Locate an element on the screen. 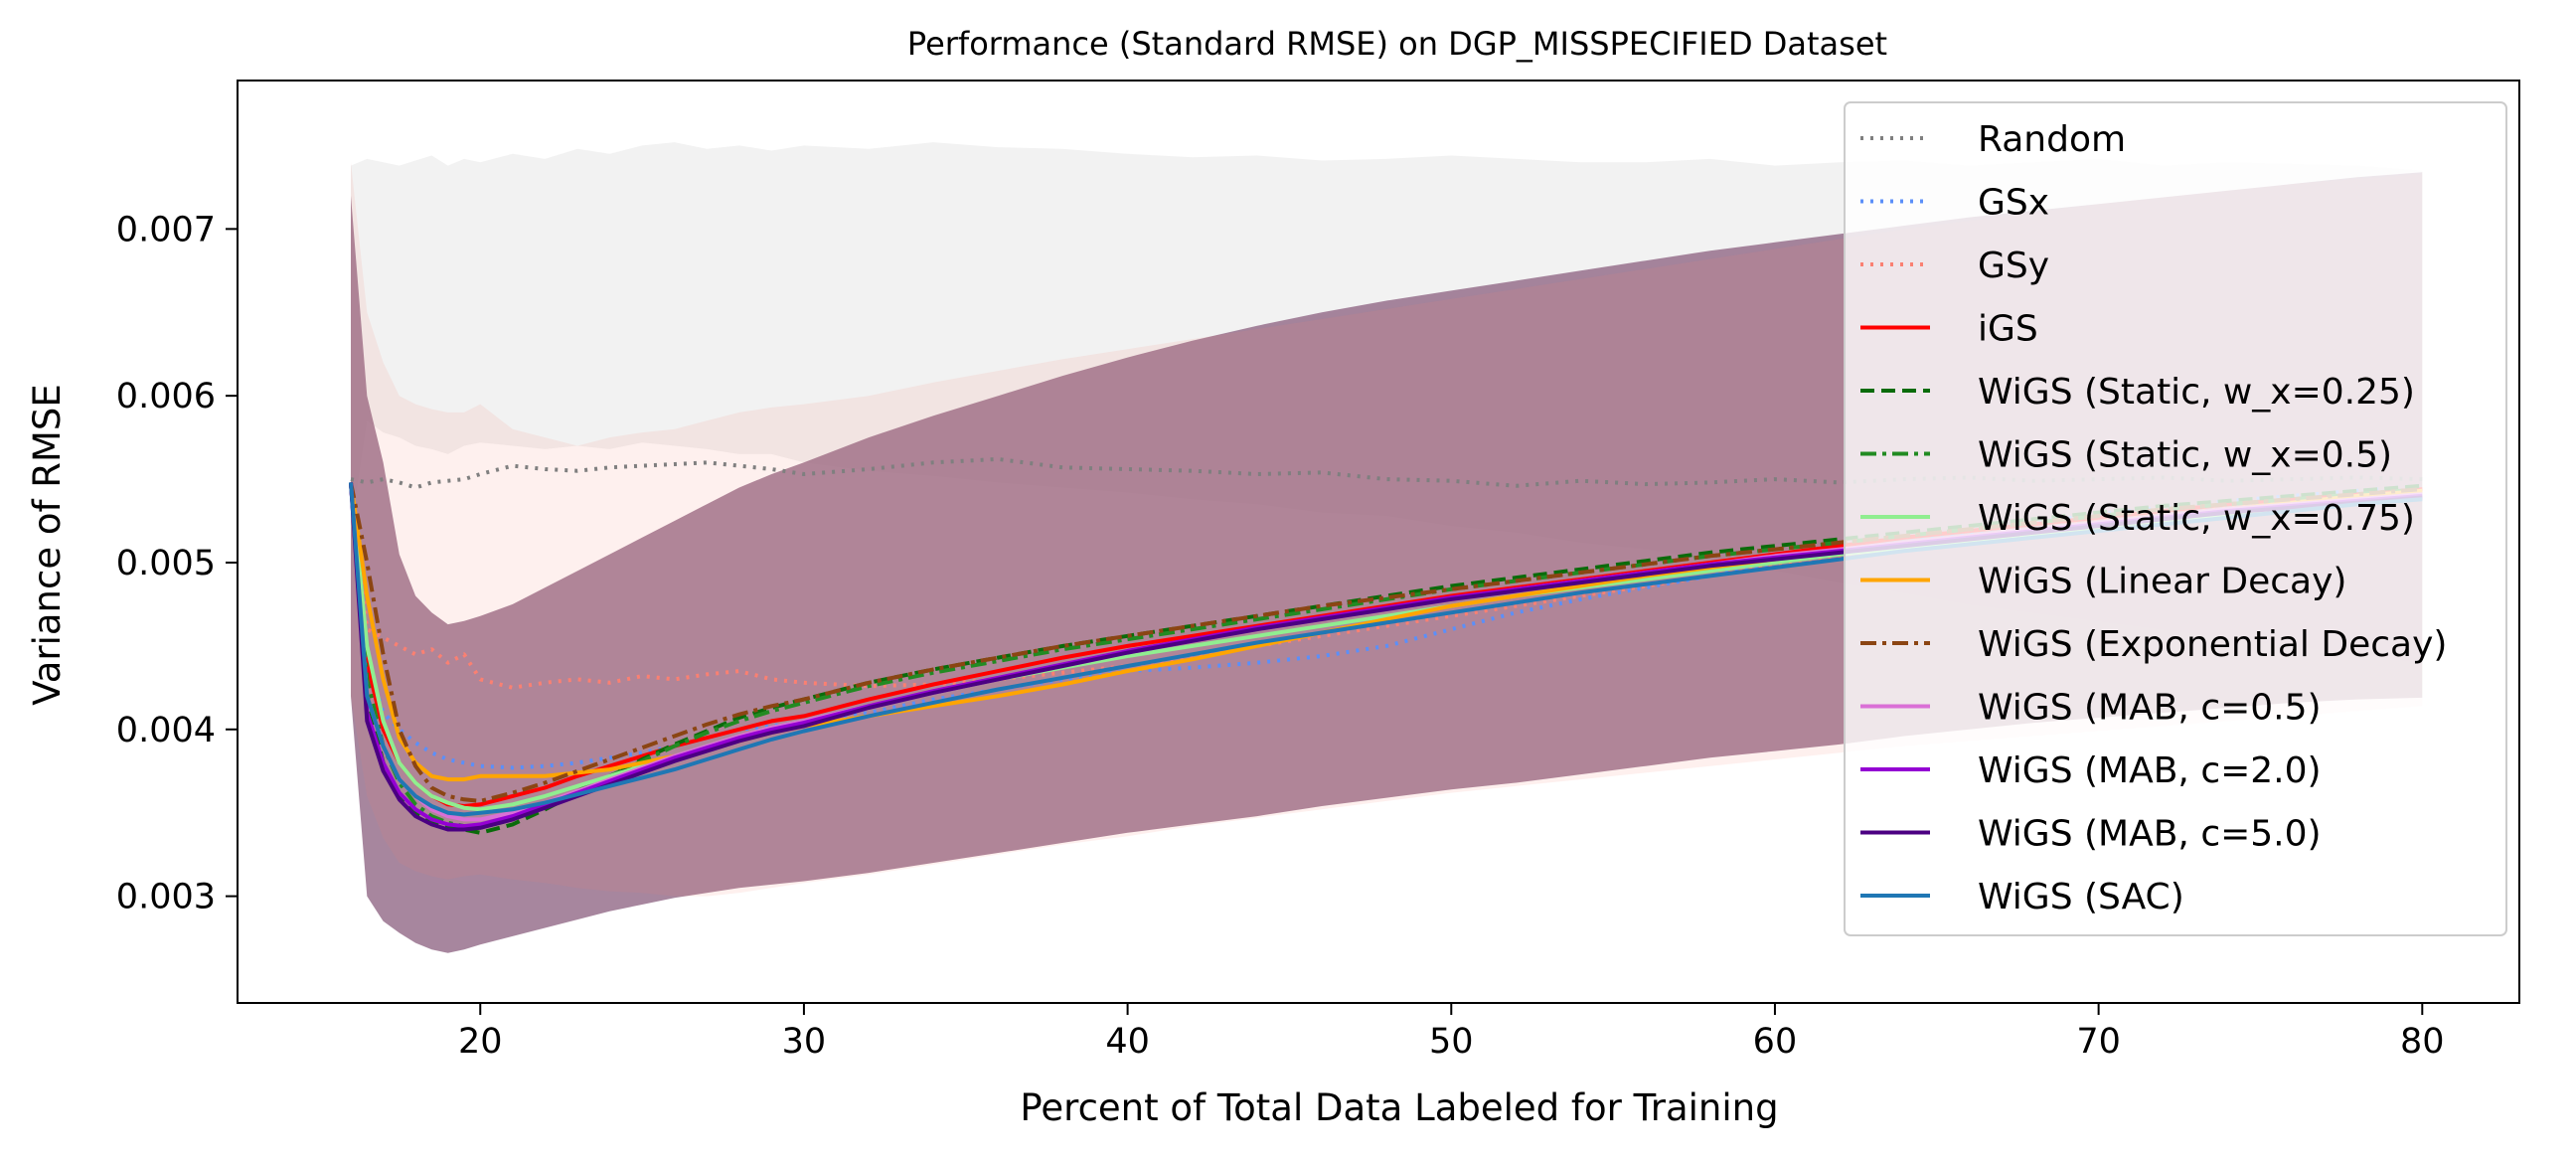 The width and height of the screenshot is (2576, 1163). legend-label: WiGS (Exponential Decay) is located at coordinates (2212, 644).